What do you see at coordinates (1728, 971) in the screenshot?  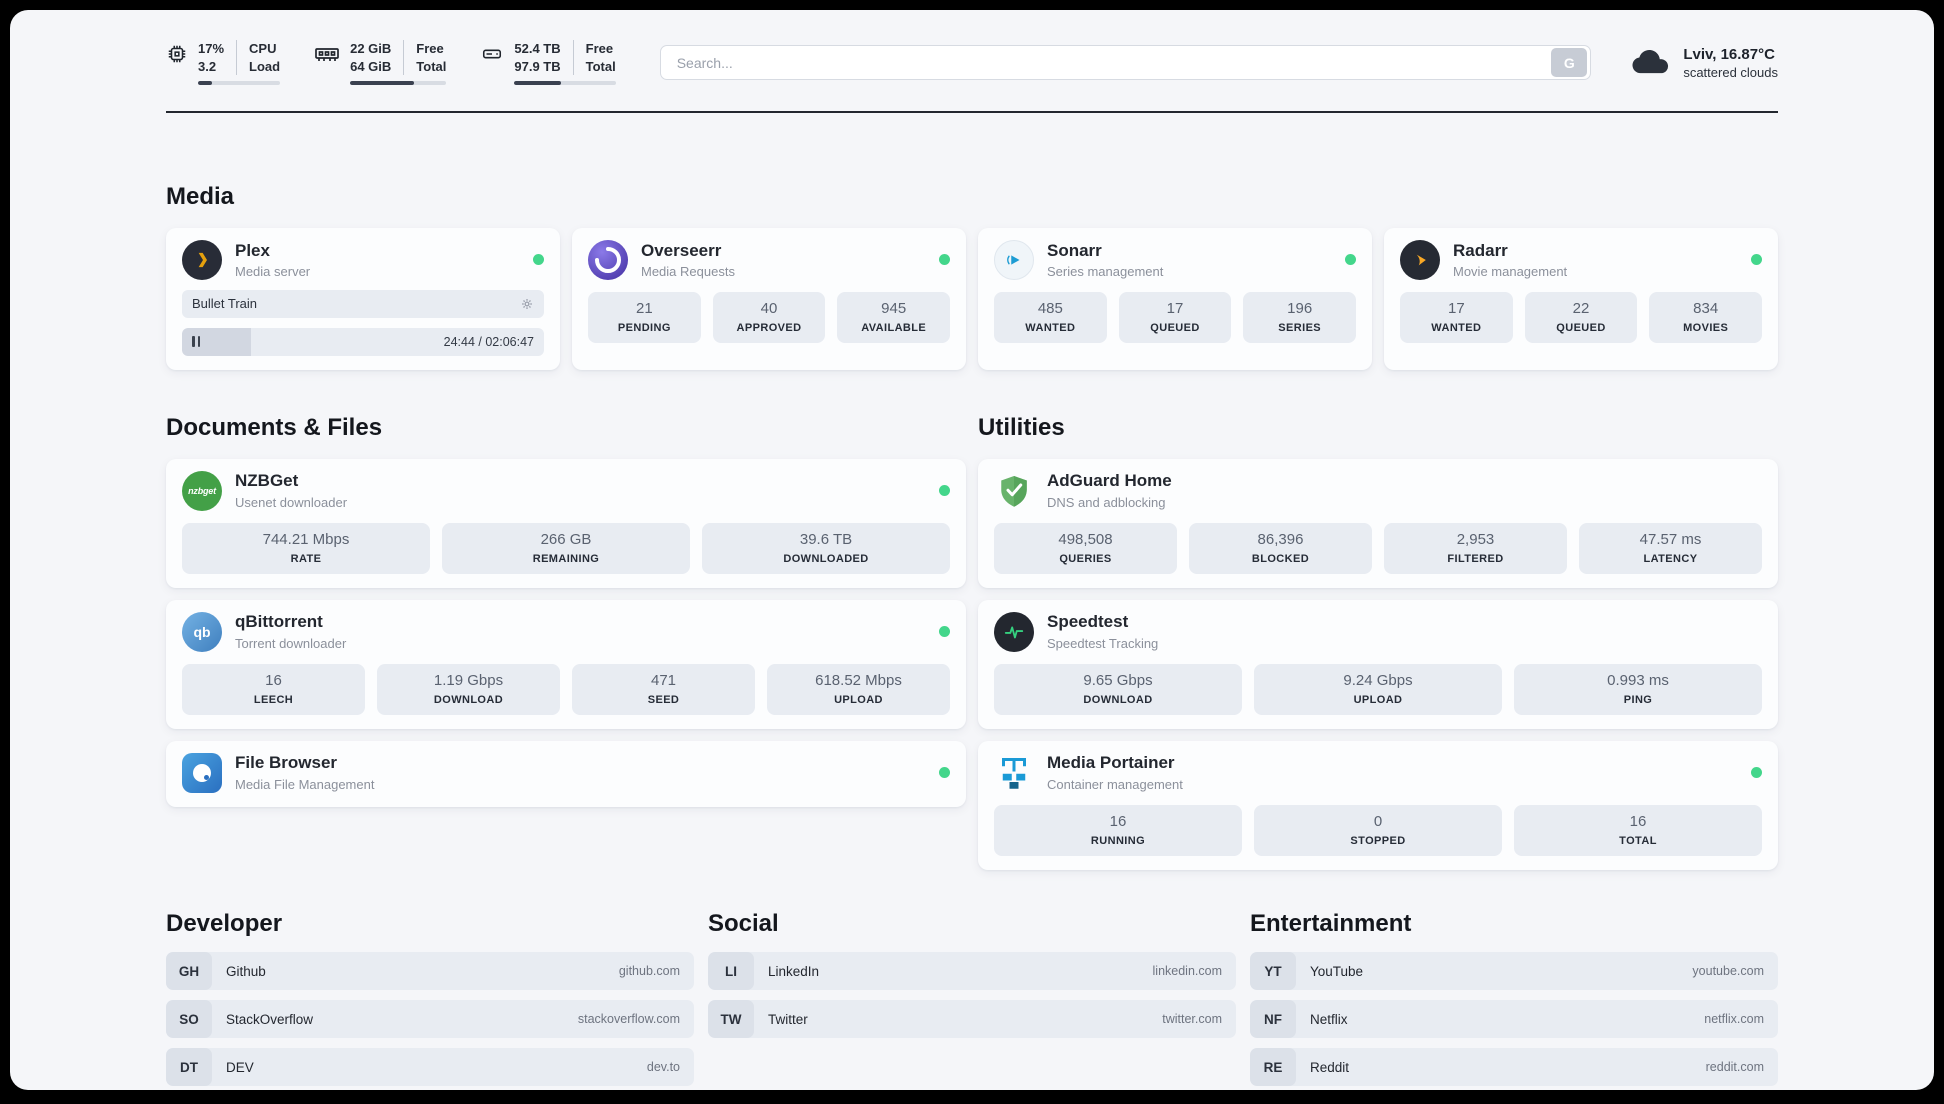 I see `link-url: youtube.com` at bounding box center [1728, 971].